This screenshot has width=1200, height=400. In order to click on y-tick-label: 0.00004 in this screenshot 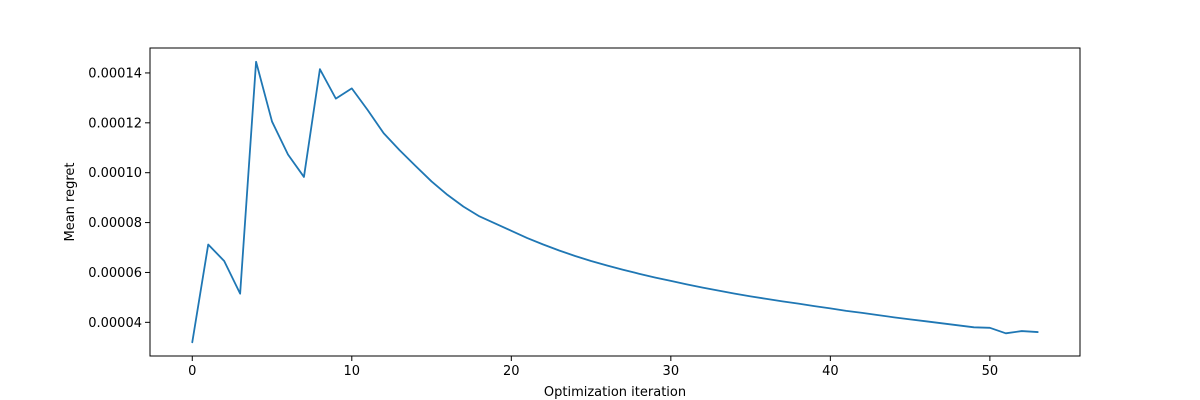, I will do `click(115, 323)`.